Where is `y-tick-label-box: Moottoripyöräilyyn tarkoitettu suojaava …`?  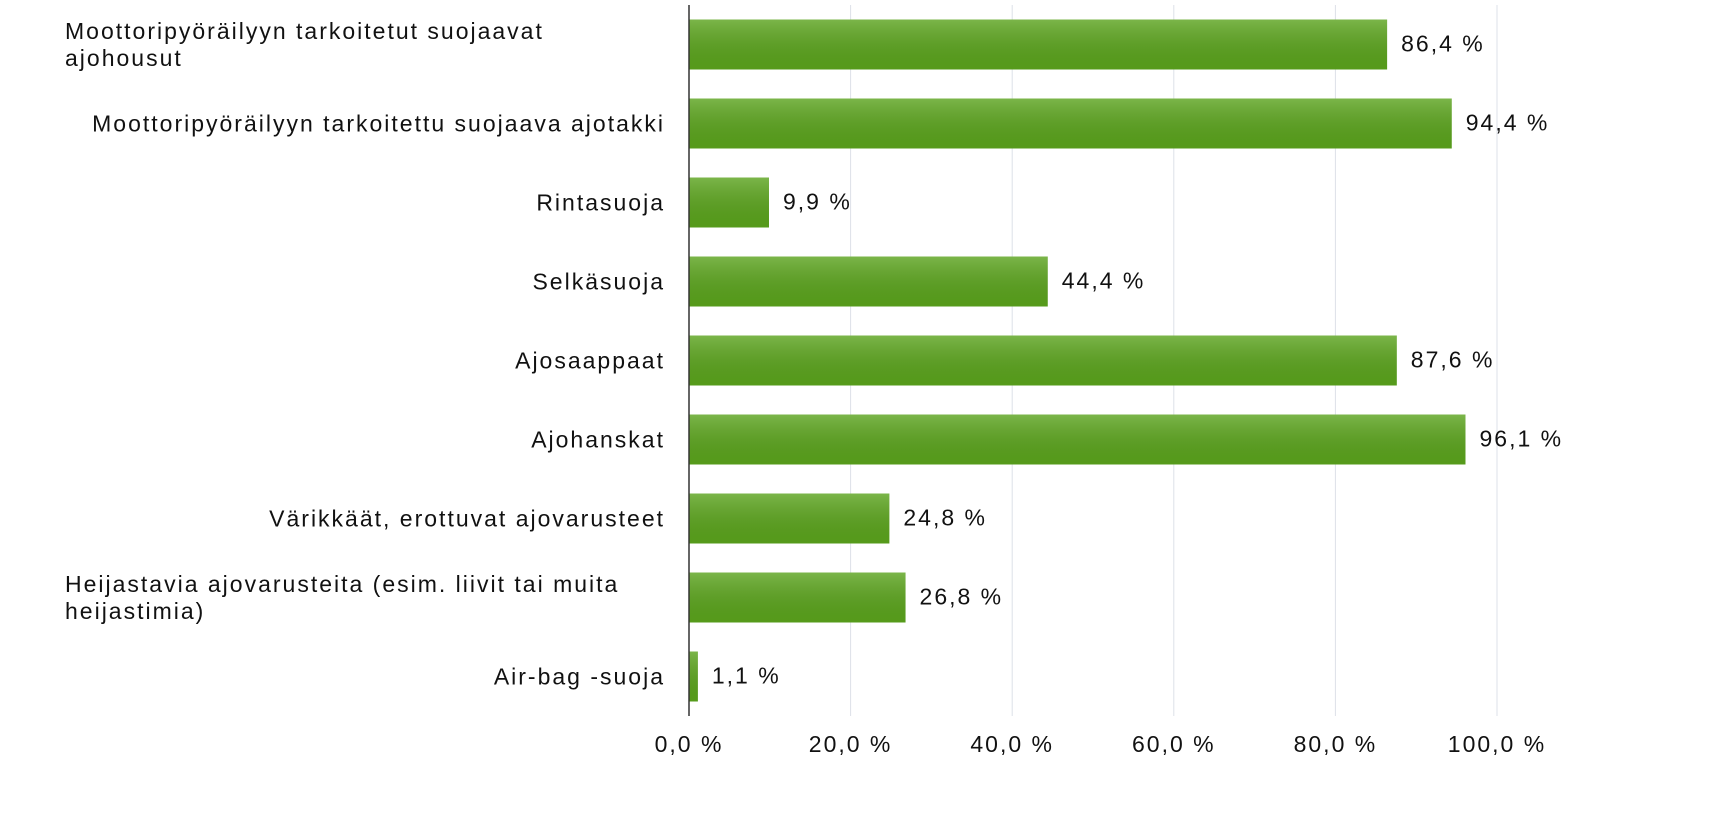 y-tick-label-box: Moottoripyöräilyyn tarkoitettu suojaava … is located at coordinates (332, 123).